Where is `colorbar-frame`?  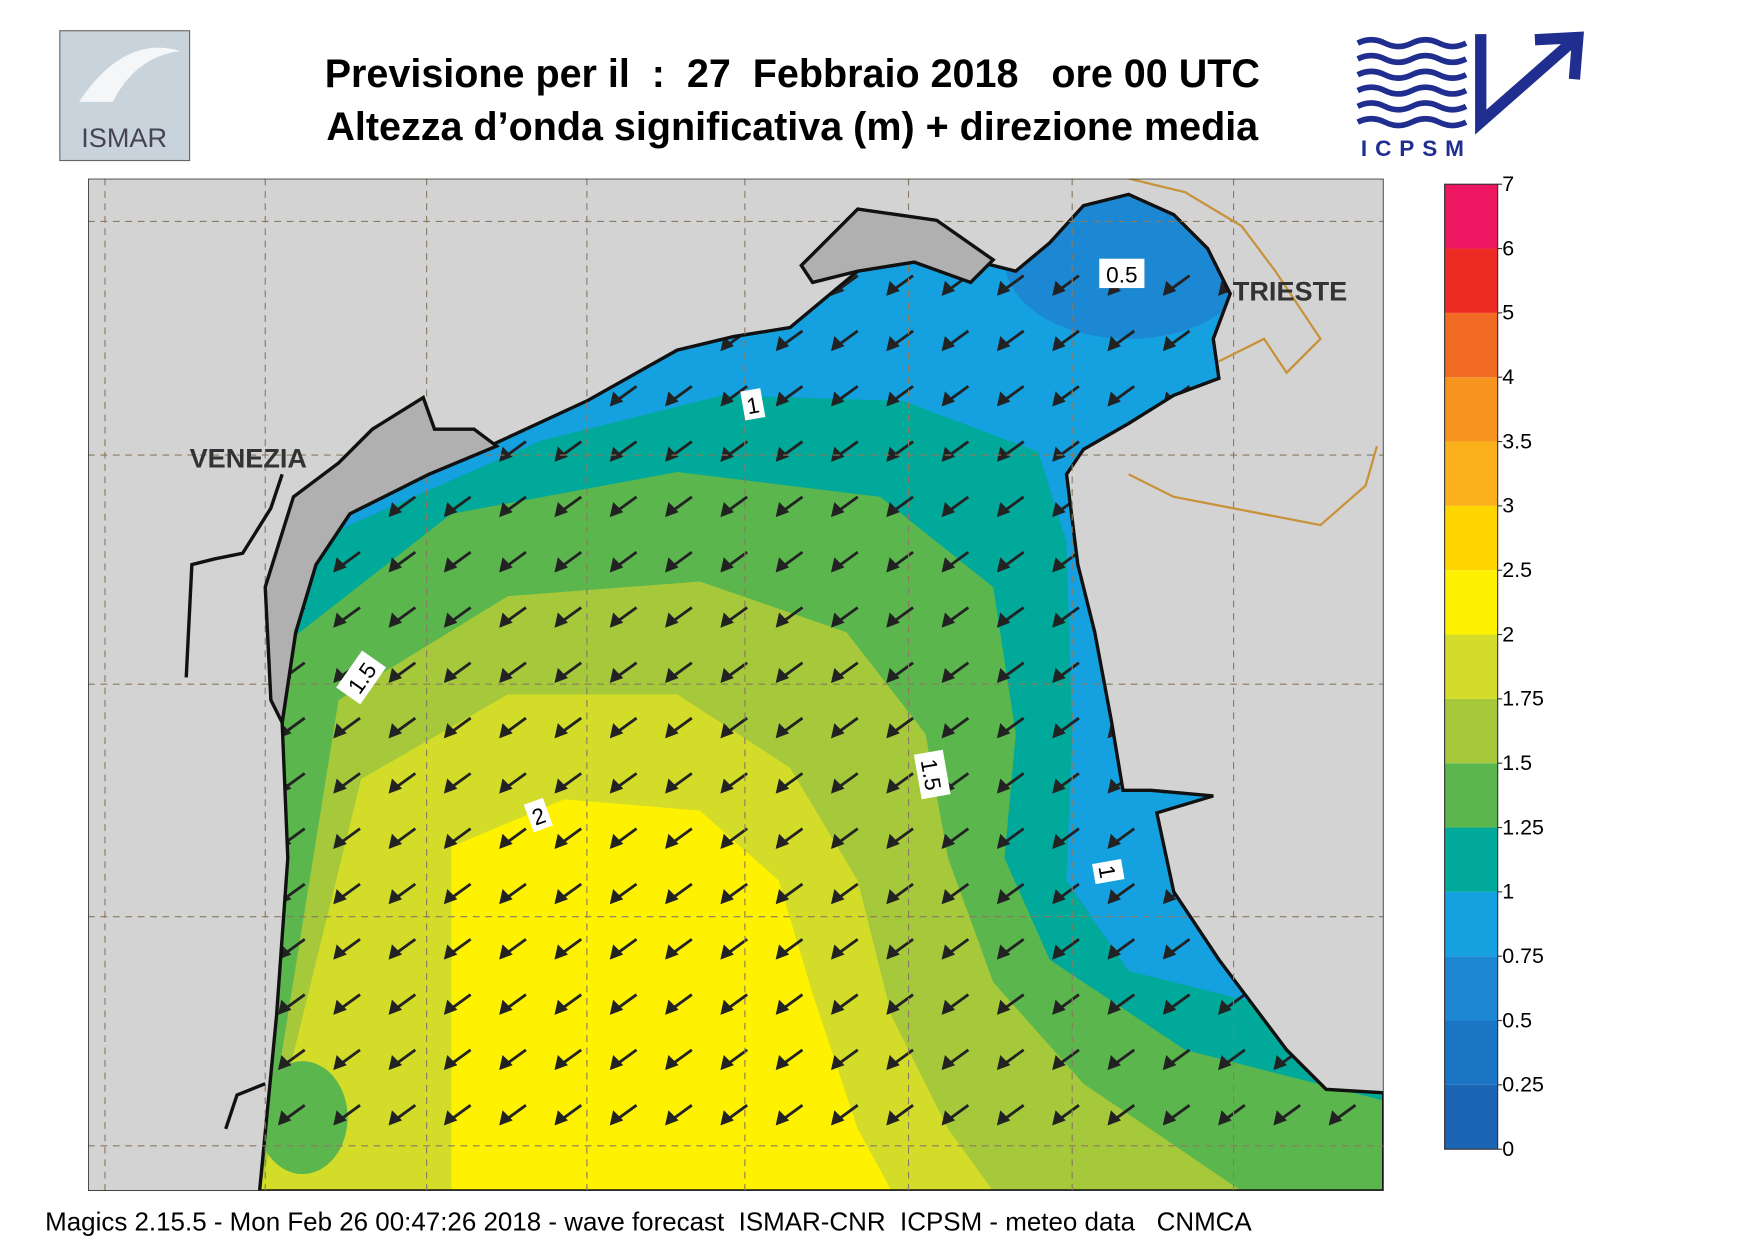 colorbar-frame is located at coordinates (1471, 666).